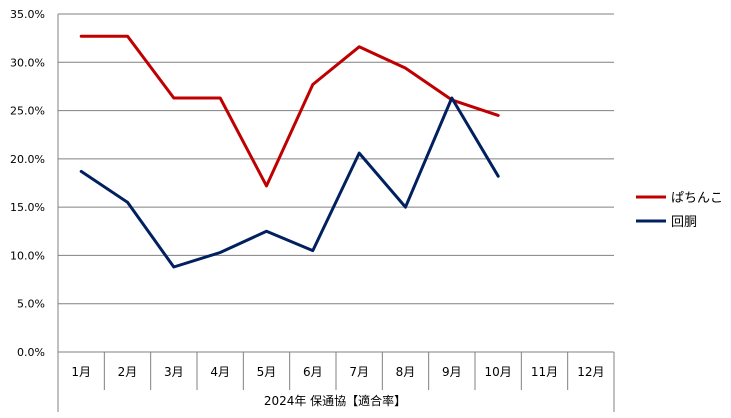 The width and height of the screenshot is (731, 418). Describe the element at coordinates (697, 198) in the screenshot. I see `legend-label: ぱちんこ` at that location.